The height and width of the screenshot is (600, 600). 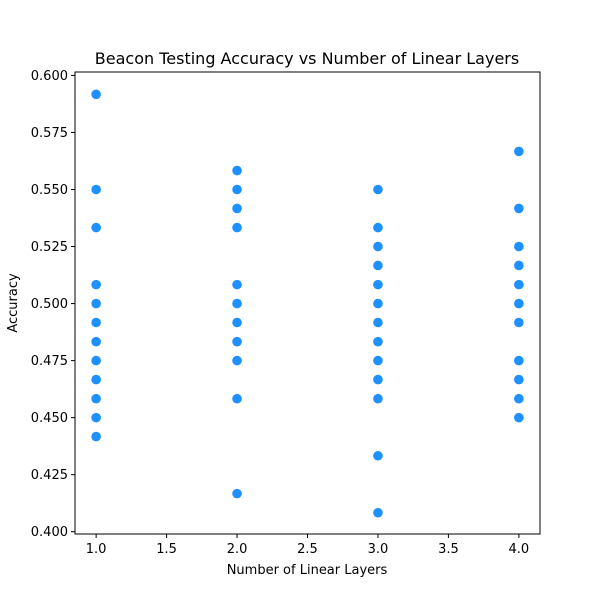 What do you see at coordinates (49, 76) in the screenshot?
I see `y-tick-label: 0.600` at bounding box center [49, 76].